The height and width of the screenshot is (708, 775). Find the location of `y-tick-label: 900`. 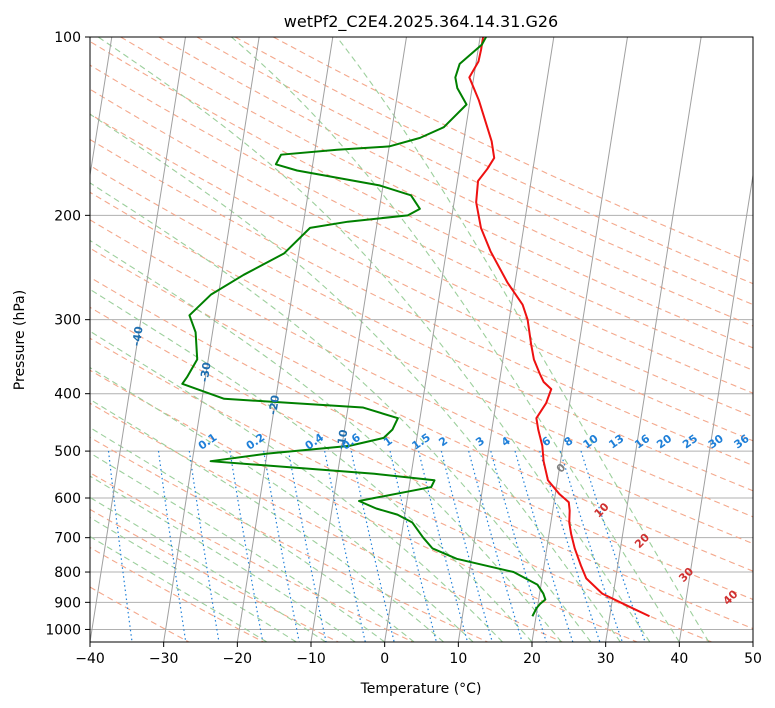

y-tick-label: 900 is located at coordinates (67, 603).